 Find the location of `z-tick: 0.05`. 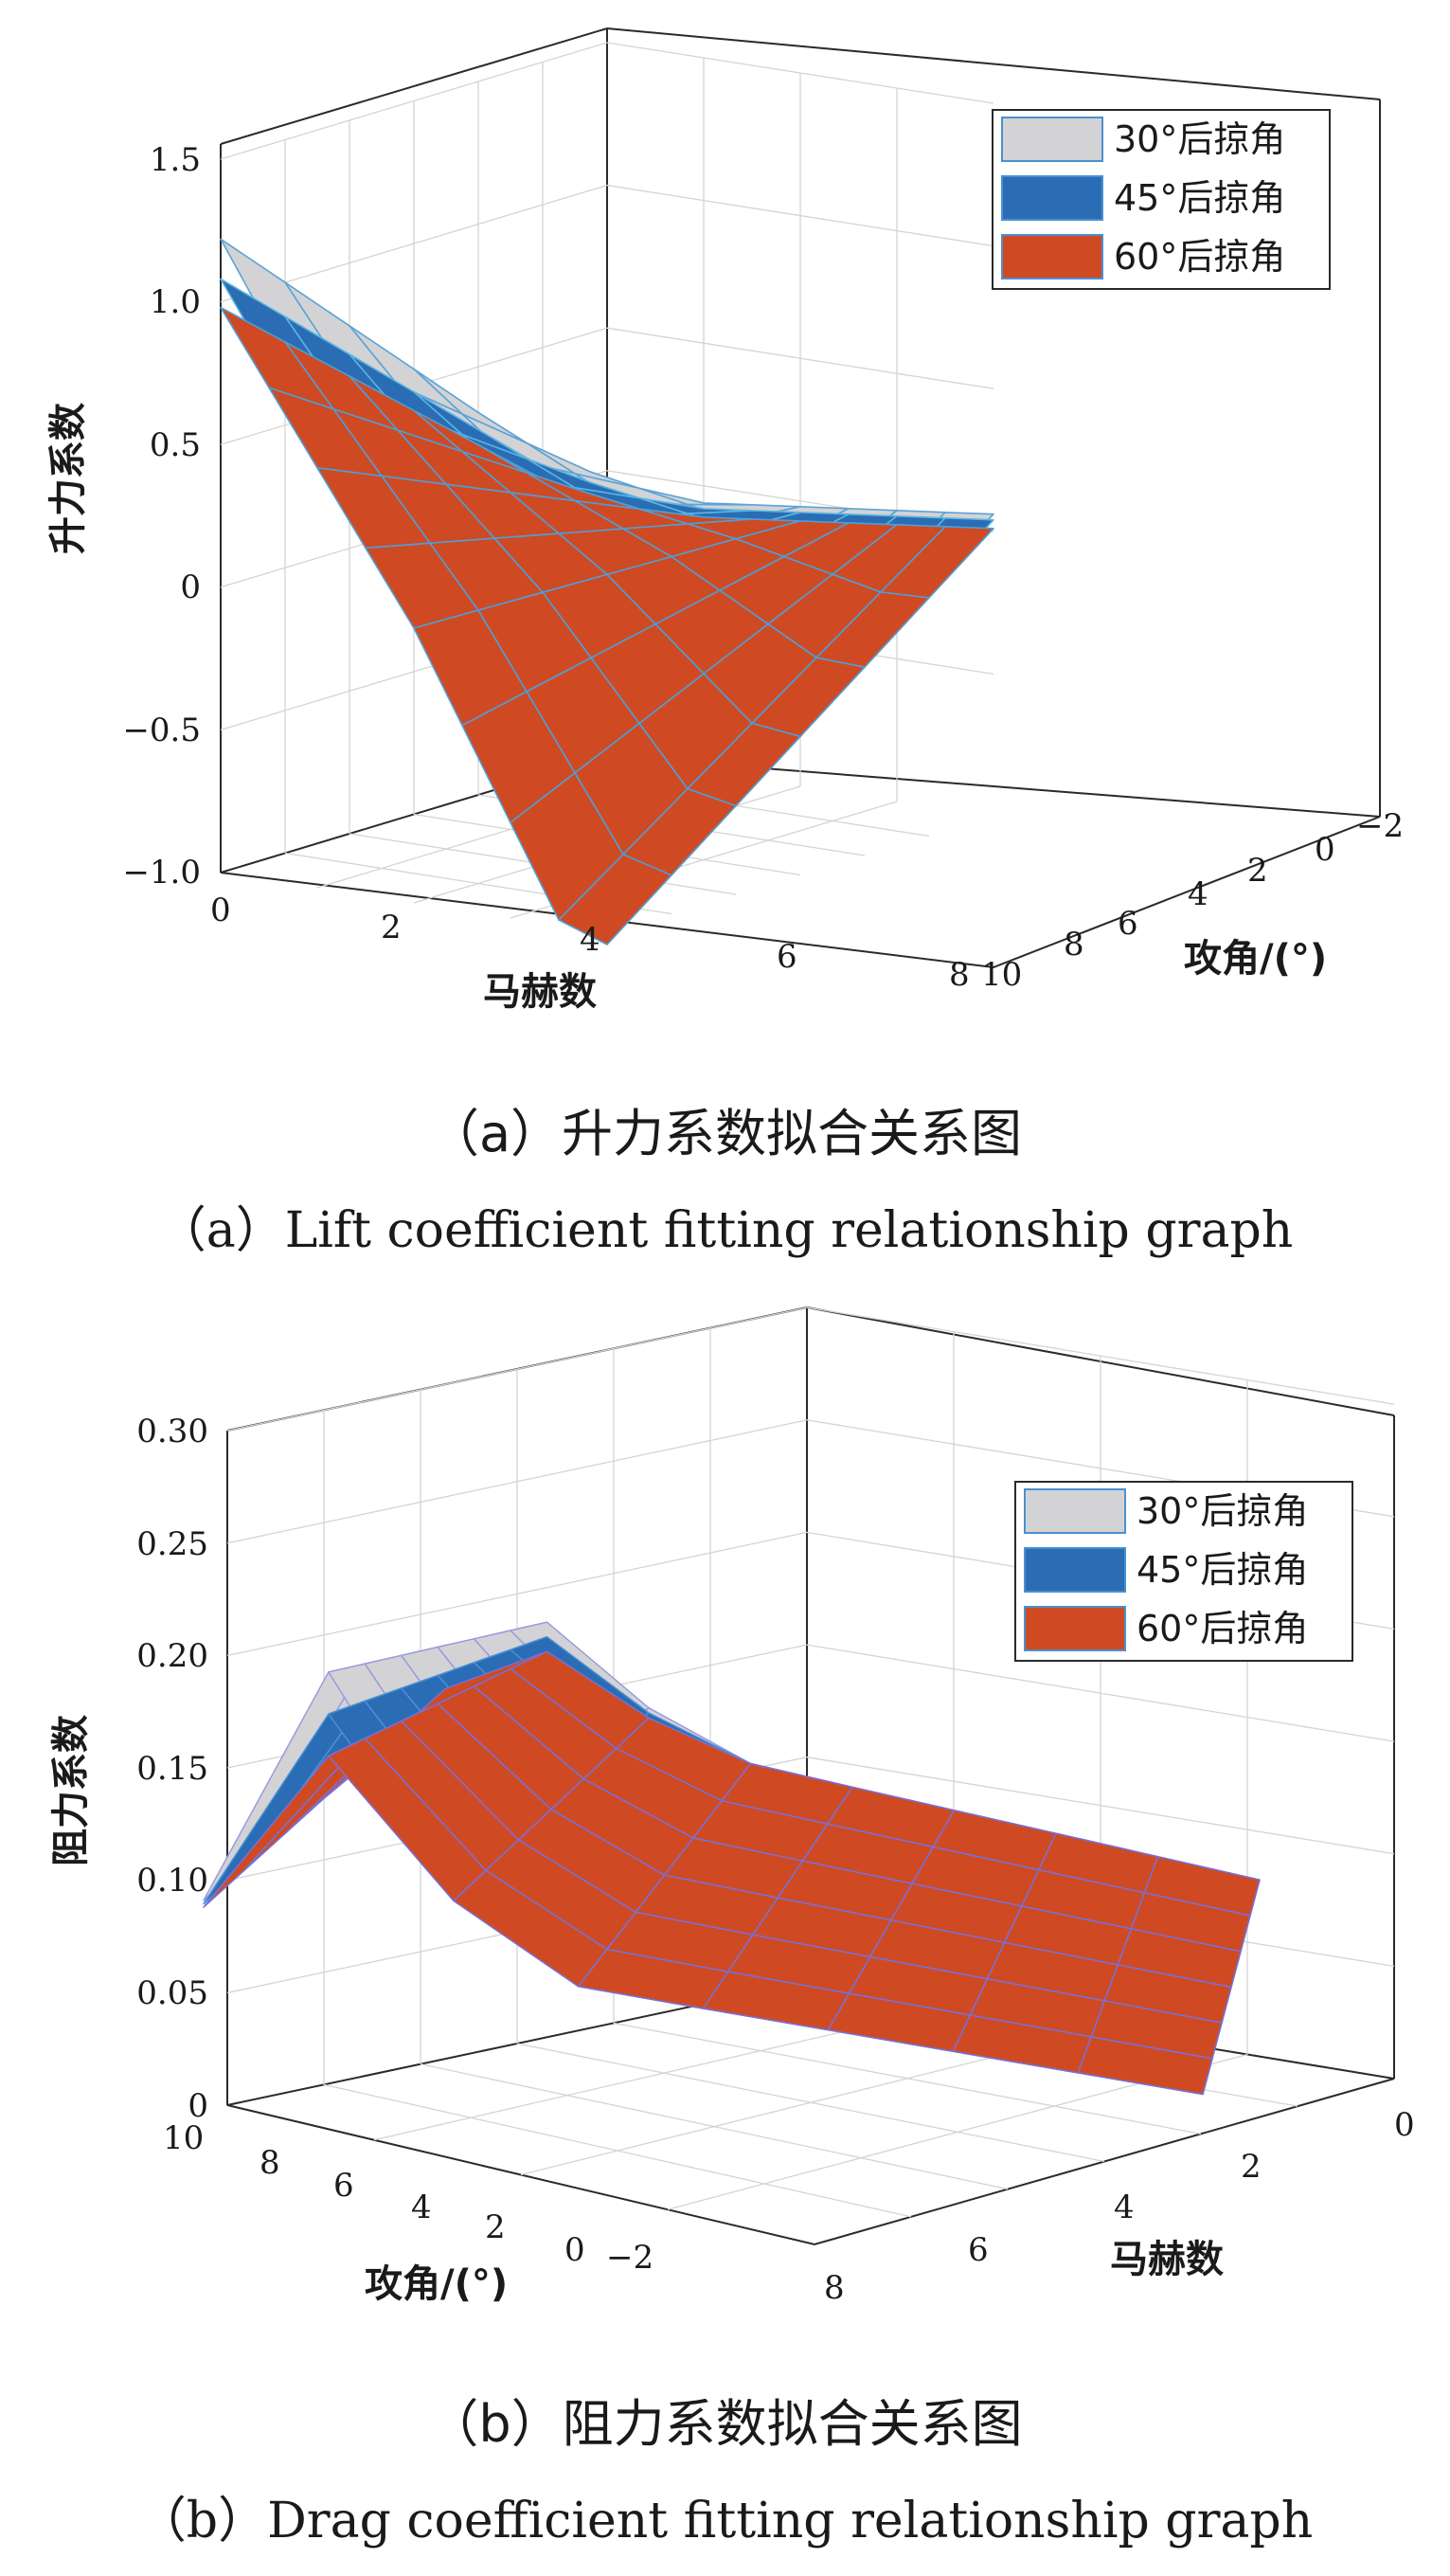

z-tick: 0.05 is located at coordinates (172, 1993).